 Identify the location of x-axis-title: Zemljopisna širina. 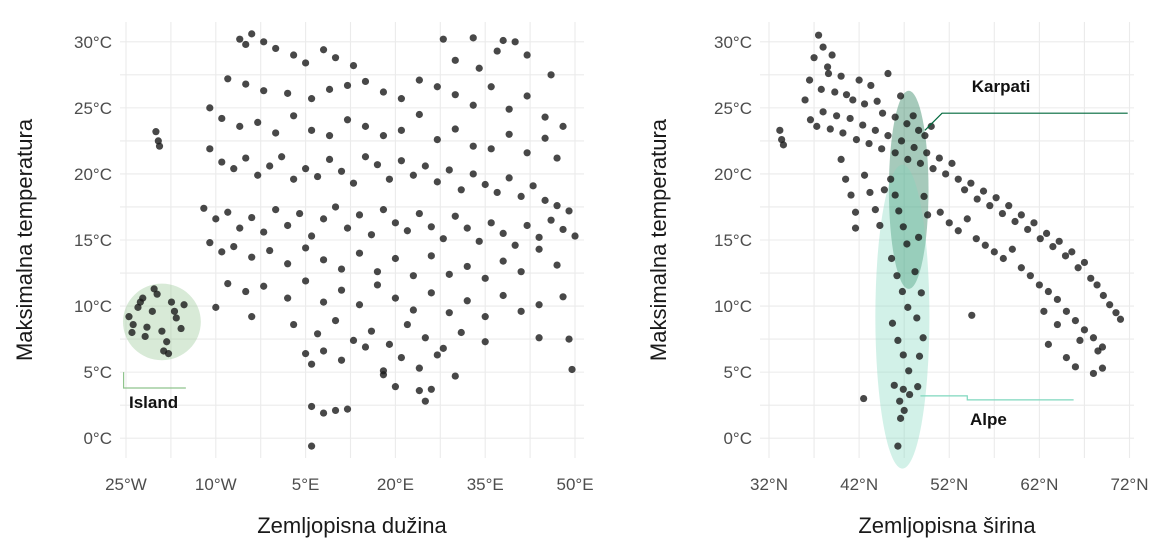
(947, 525).